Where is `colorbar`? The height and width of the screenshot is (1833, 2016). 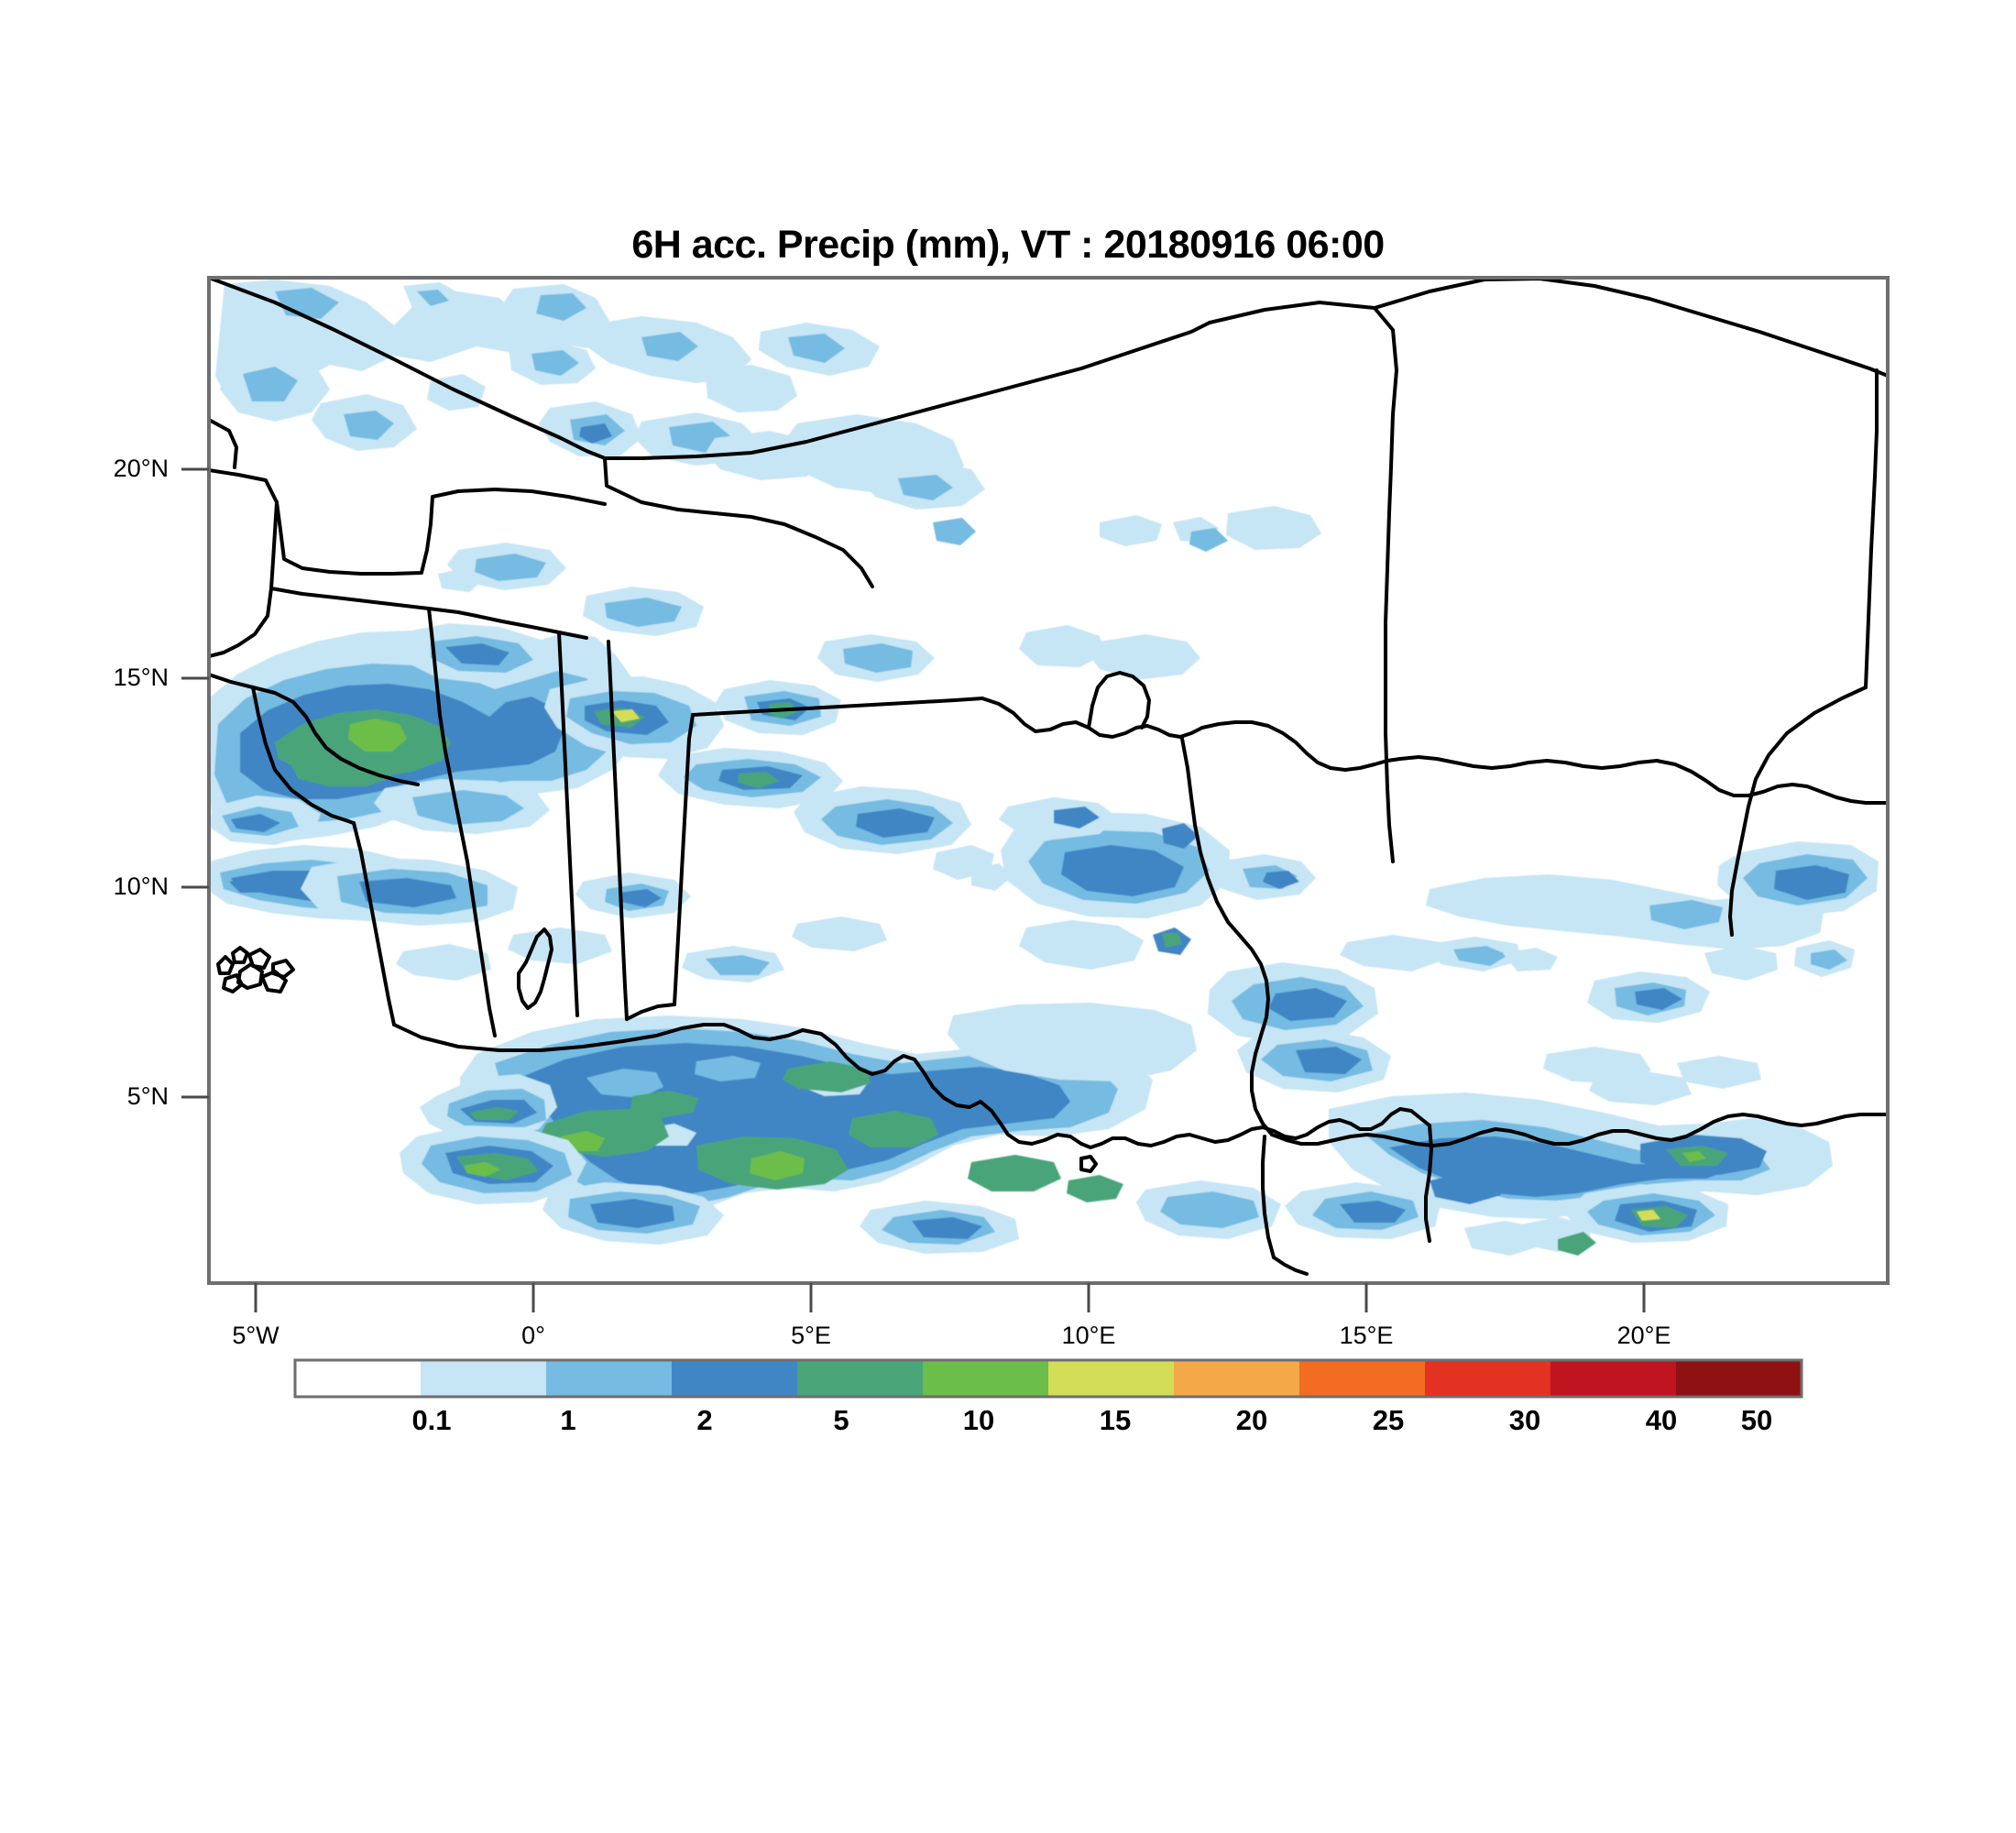 colorbar is located at coordinates (1048, 1378).